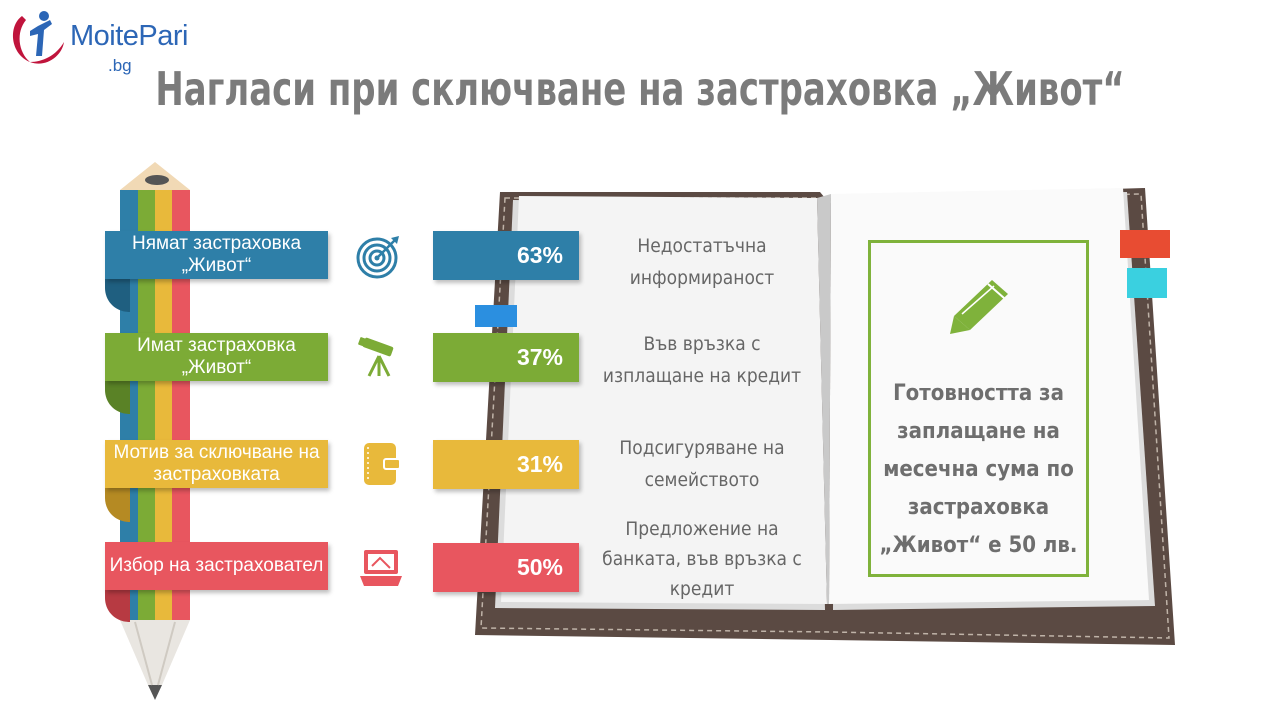 The image size is (1280, 720). I want to click on pencil-icon, so click(979, 307).